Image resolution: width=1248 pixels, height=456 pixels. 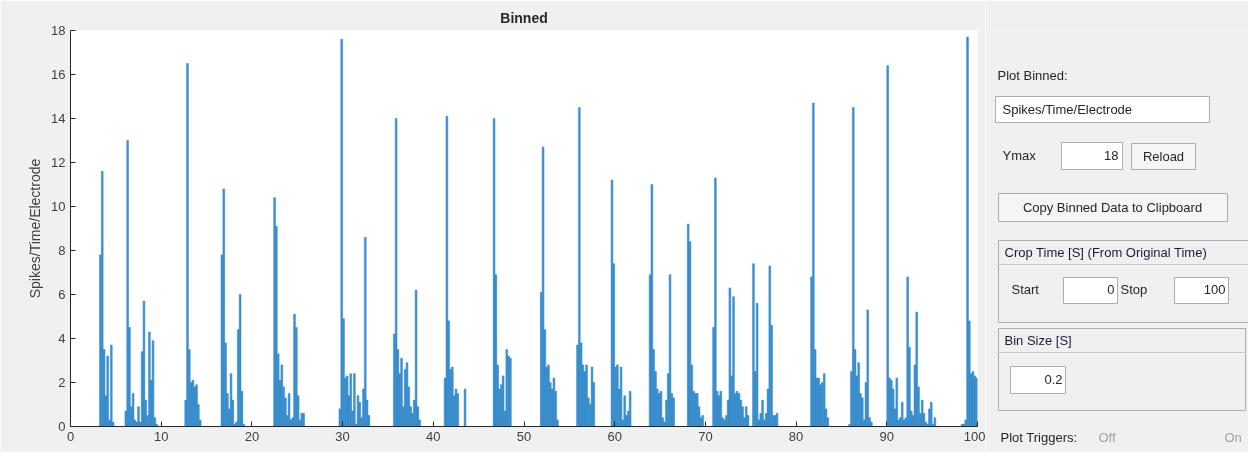 What do you see at coordinates (1134, 289) in the screenshot?
I see `text: Stop` at bounding box center [1134, 289].